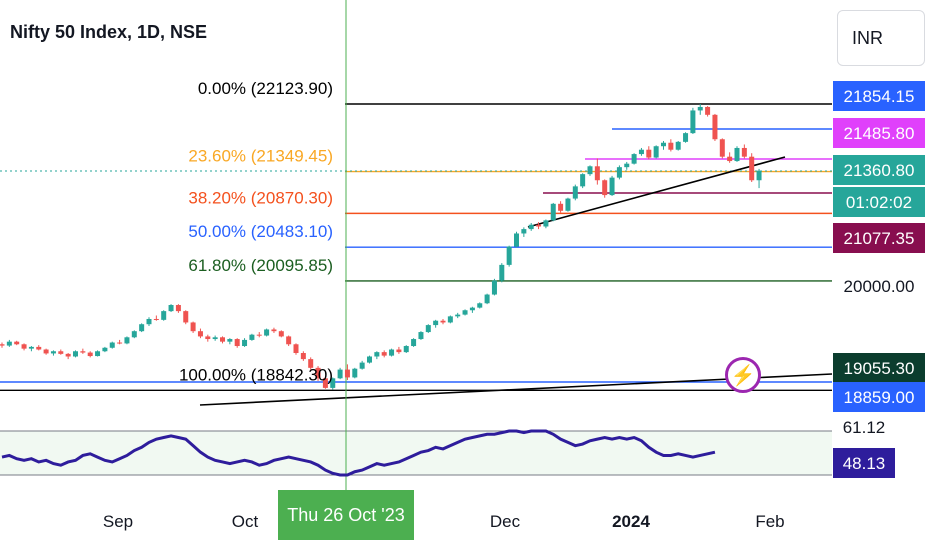  What do you see at coordinates (769, 521) in the screenshot?
I see `time-tick-label: Feb` at bounding box center [769, 521].